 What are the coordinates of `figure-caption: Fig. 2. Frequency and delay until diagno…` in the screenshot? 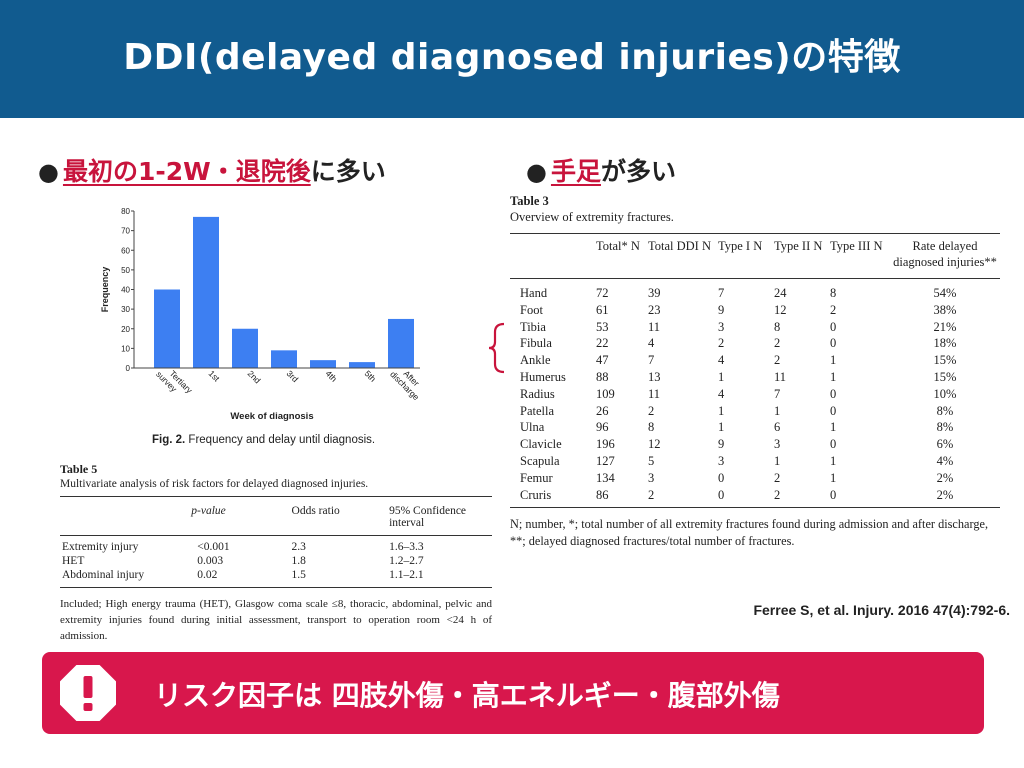 It's located at (263, 440).